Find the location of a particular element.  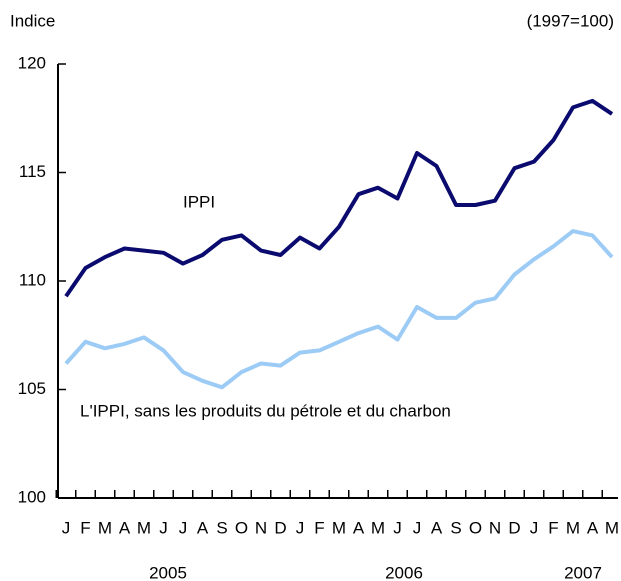

y-tick-label: 105 is located at coordinates (32, 388).